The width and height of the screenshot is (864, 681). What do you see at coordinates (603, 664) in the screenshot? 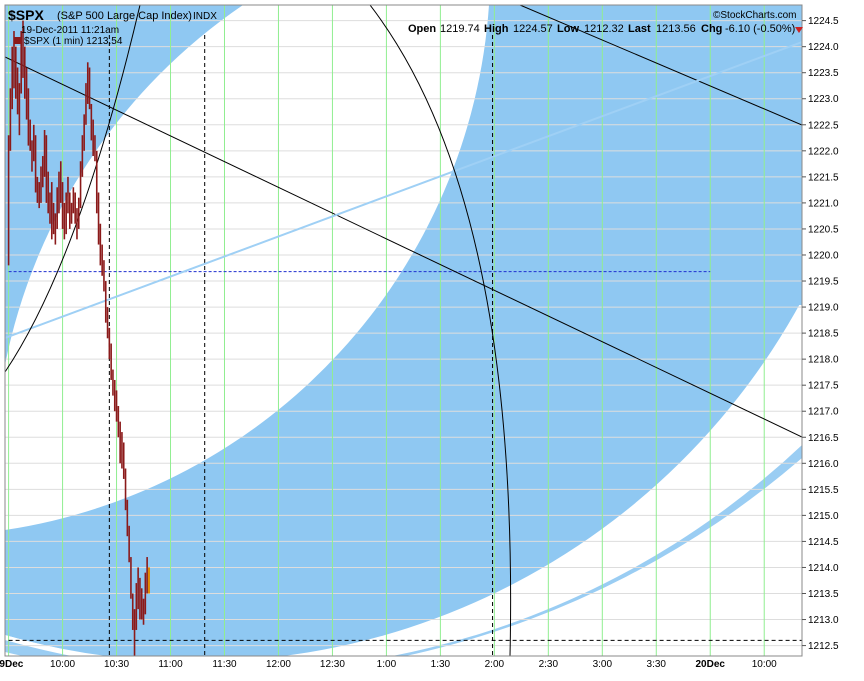
I see `x-tick-label: 3:00` at bounding box center [603, 664].